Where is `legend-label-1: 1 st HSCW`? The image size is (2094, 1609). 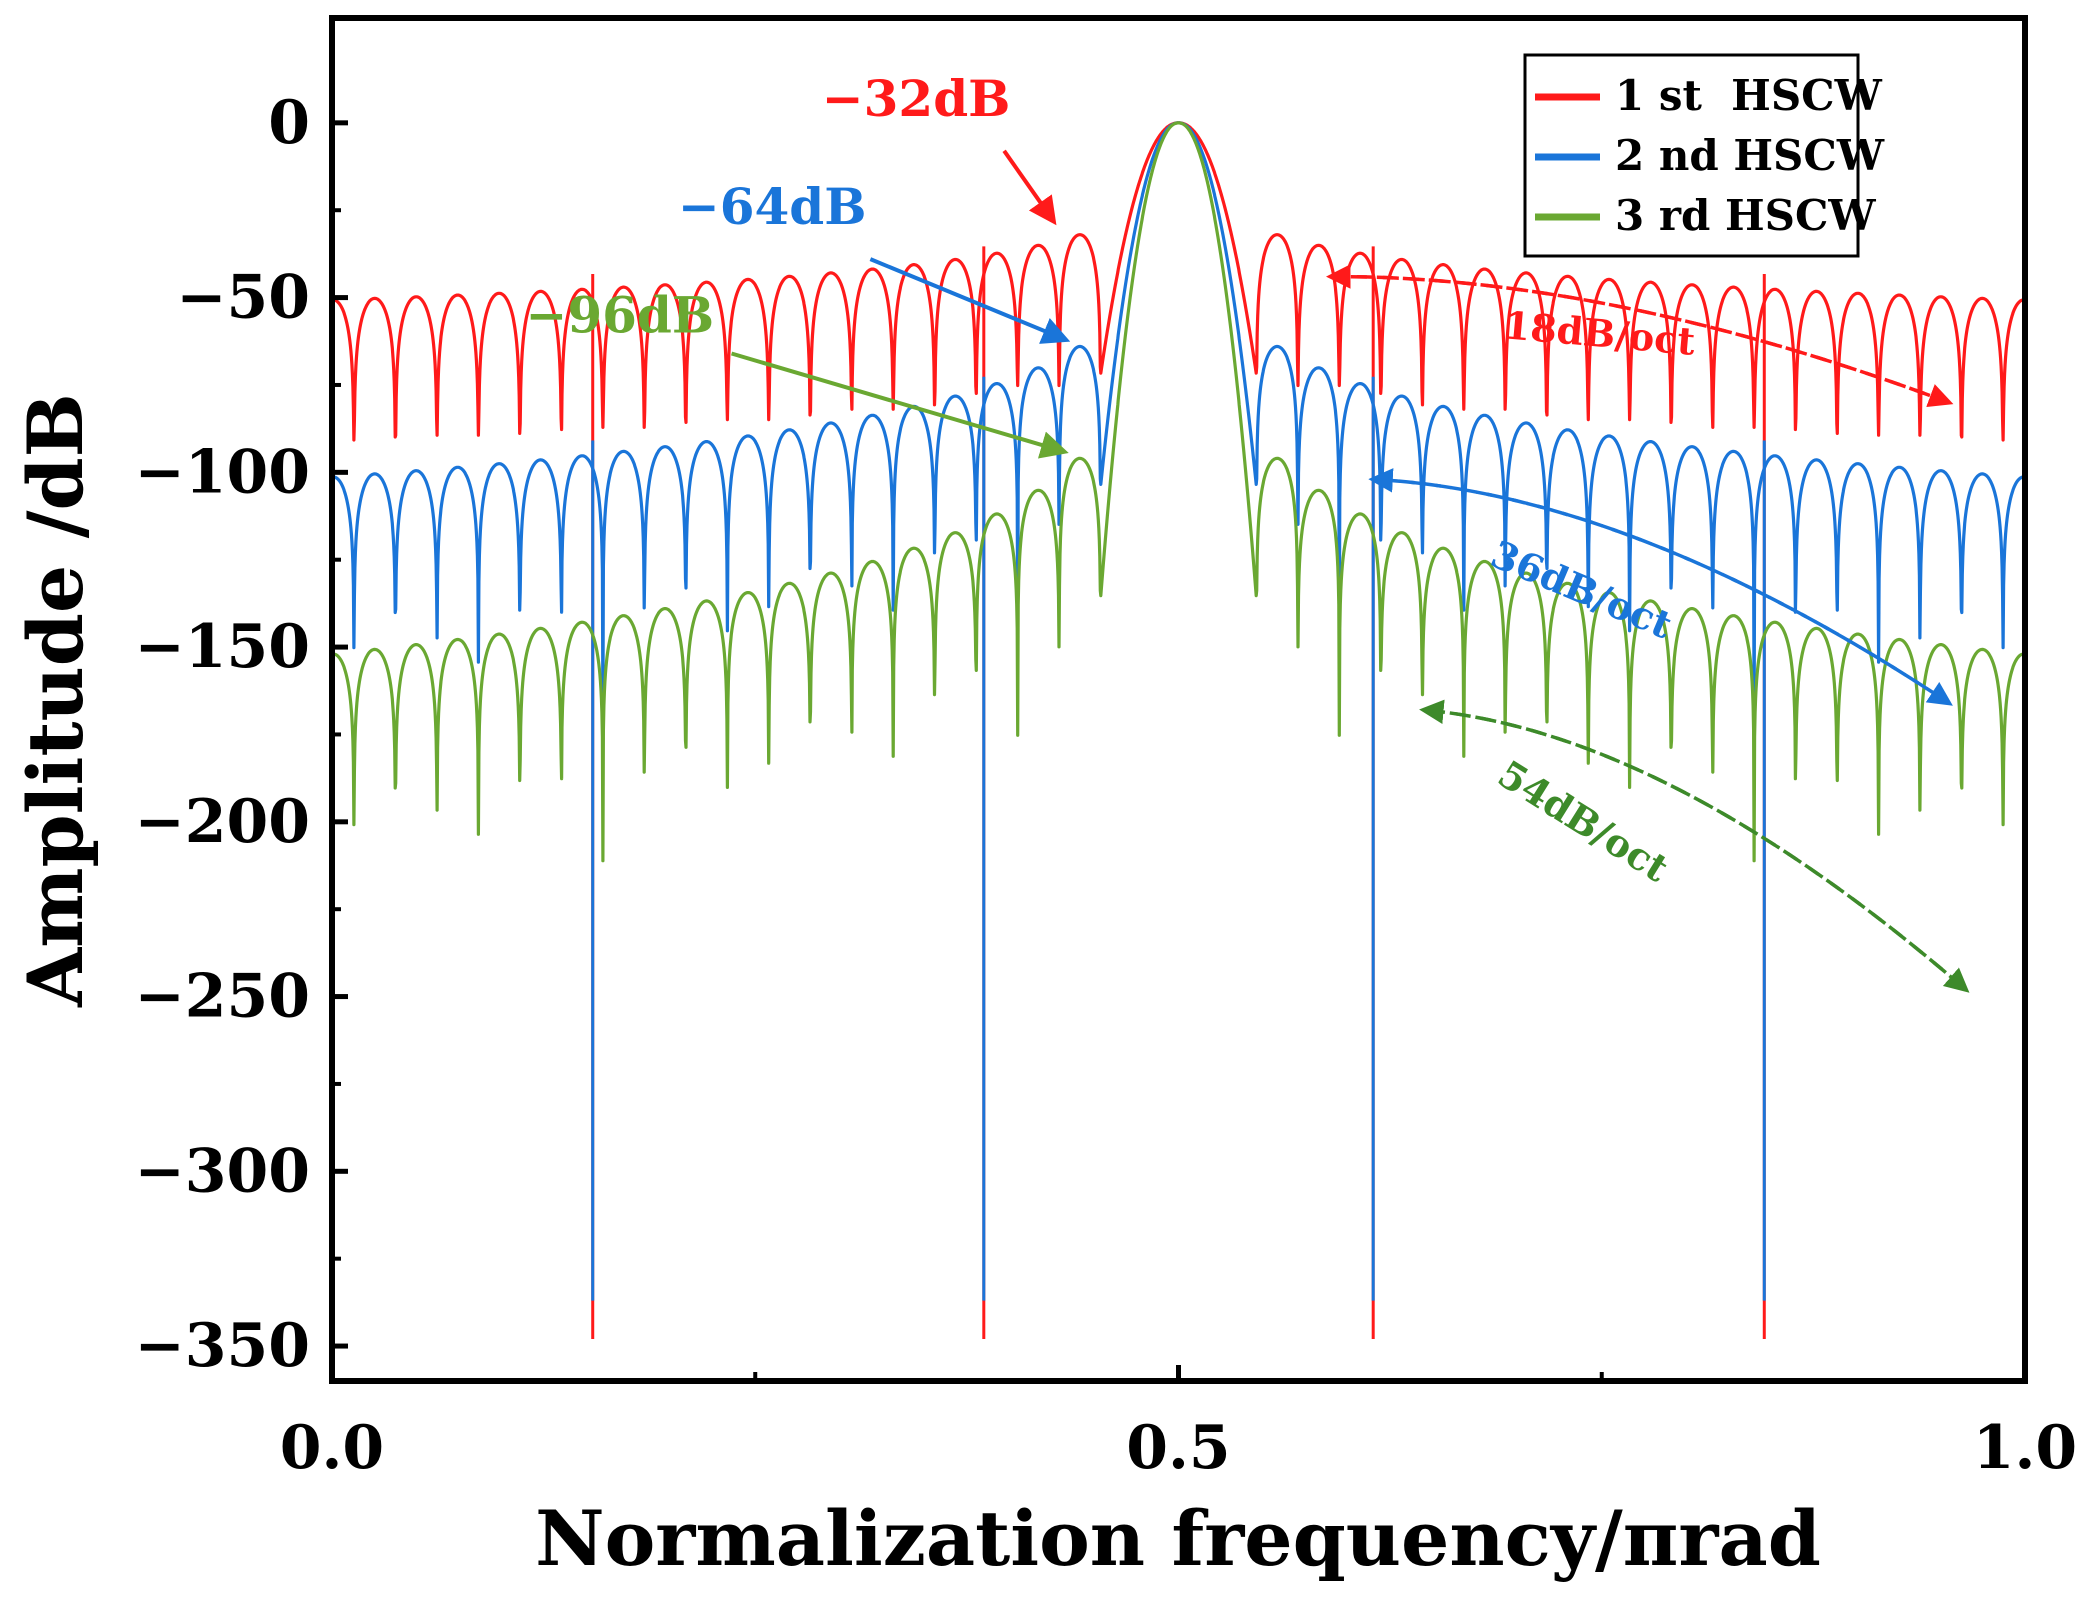 legend-label-1: 1 st HSCW is located at coordinates (1749, 95).